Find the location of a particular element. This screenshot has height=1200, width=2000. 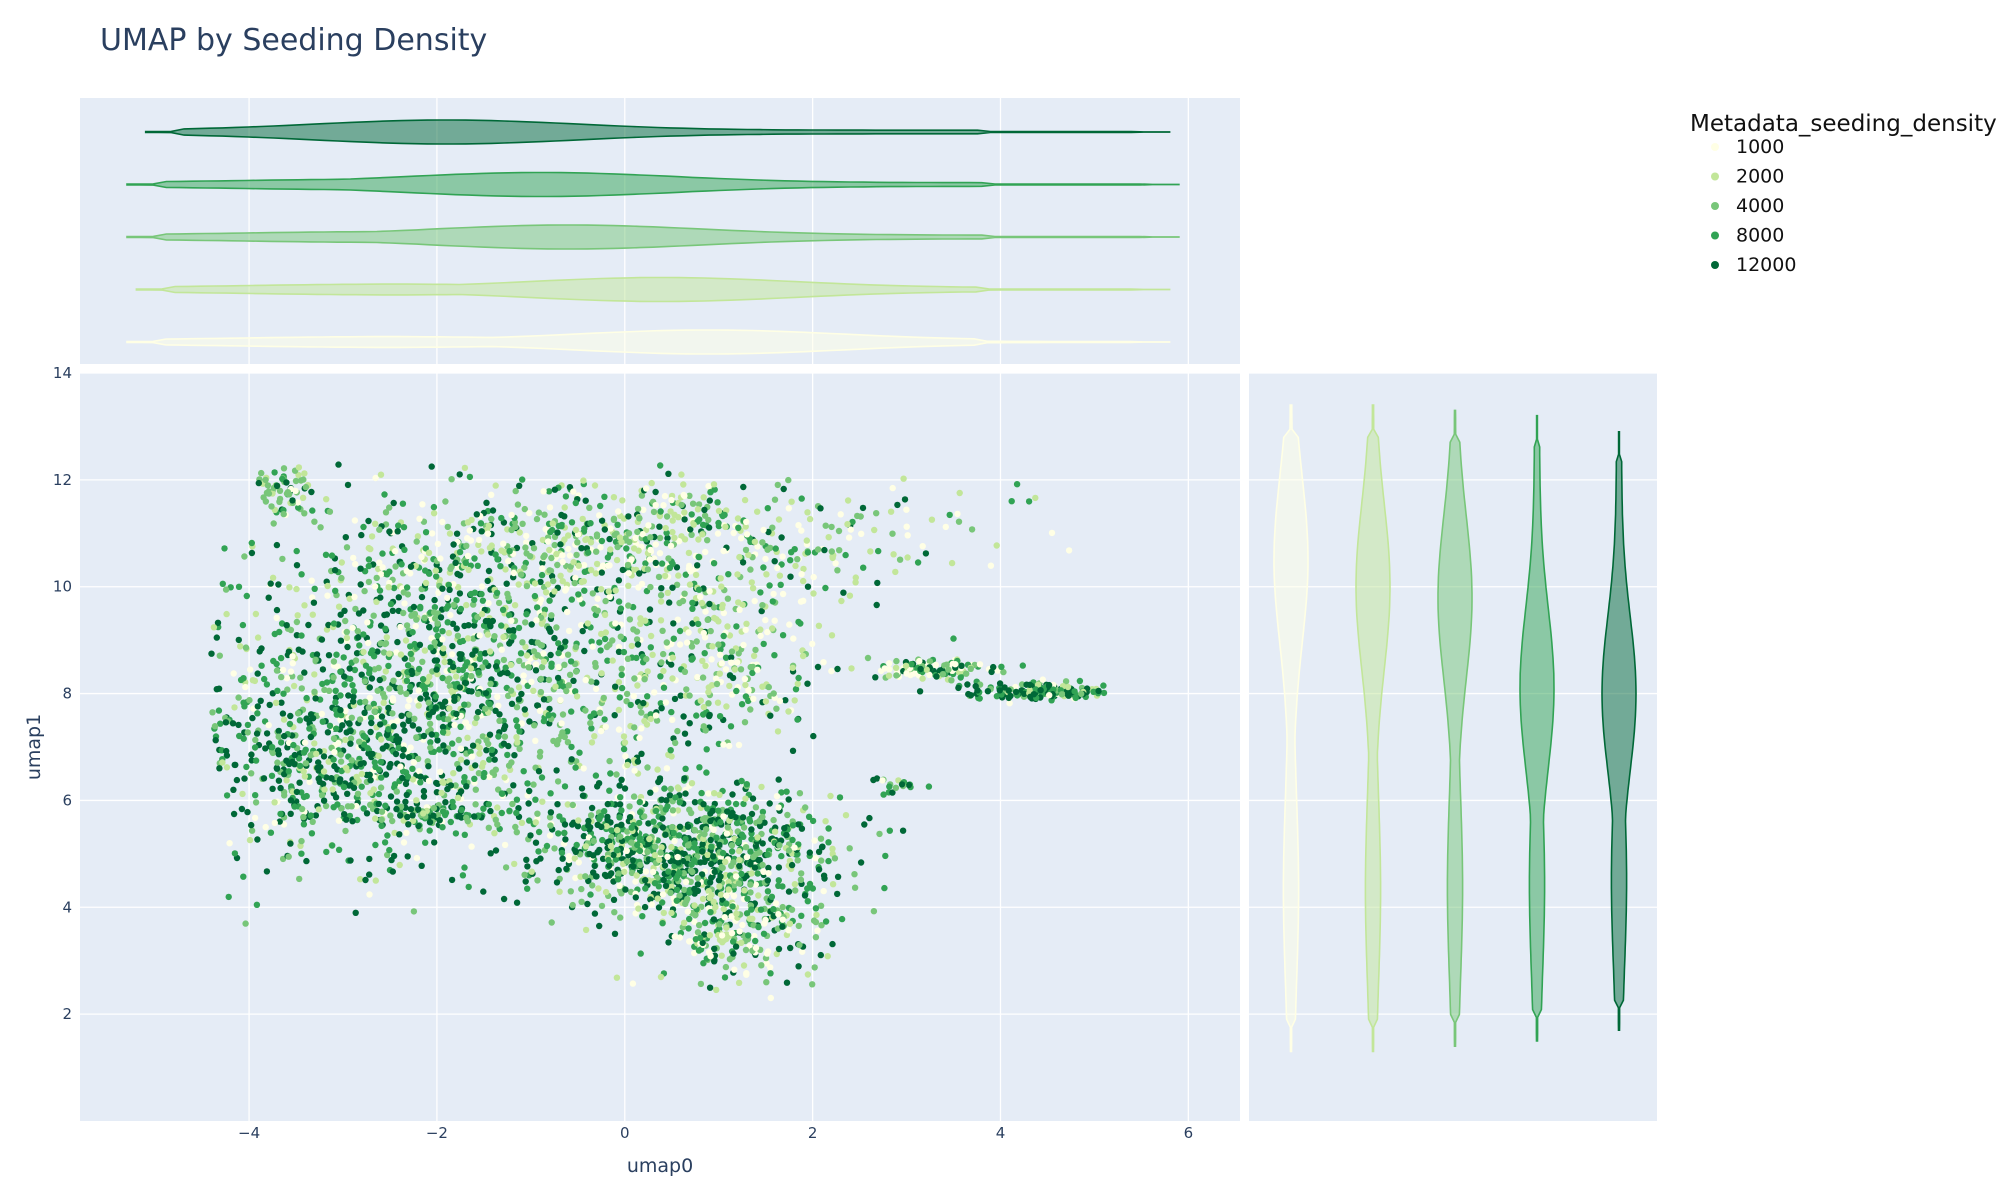

y-tick-label: 6 is located at coordinates (67, 800).